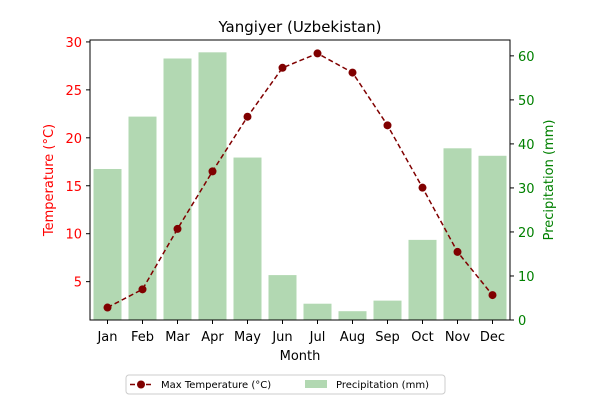 This screenshot has height=400, width=600. I want to click on y-axis-right: 0 10 20 30 40 50 60, so click(522, 189).